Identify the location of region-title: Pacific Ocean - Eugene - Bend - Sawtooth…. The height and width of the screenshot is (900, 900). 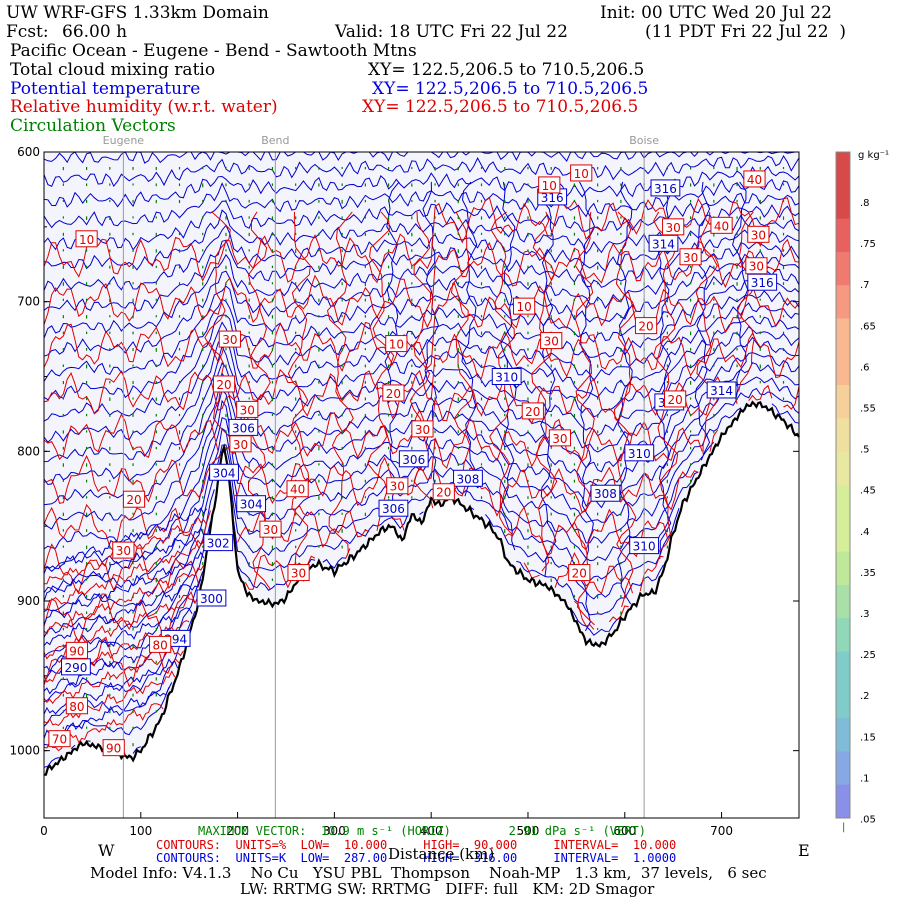
(213, 51).